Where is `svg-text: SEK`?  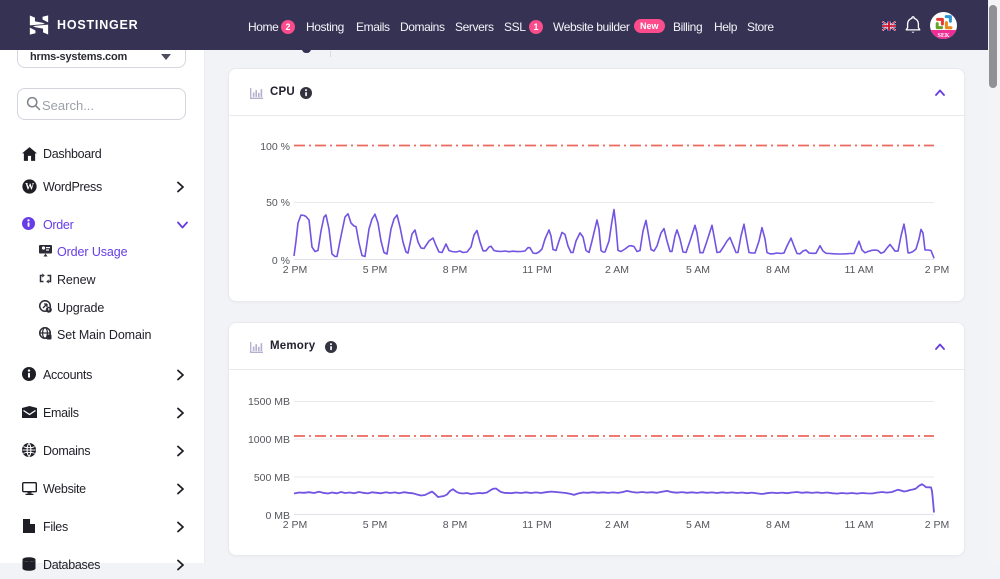
svg-text: SEK is located at coordinates (943, 36).